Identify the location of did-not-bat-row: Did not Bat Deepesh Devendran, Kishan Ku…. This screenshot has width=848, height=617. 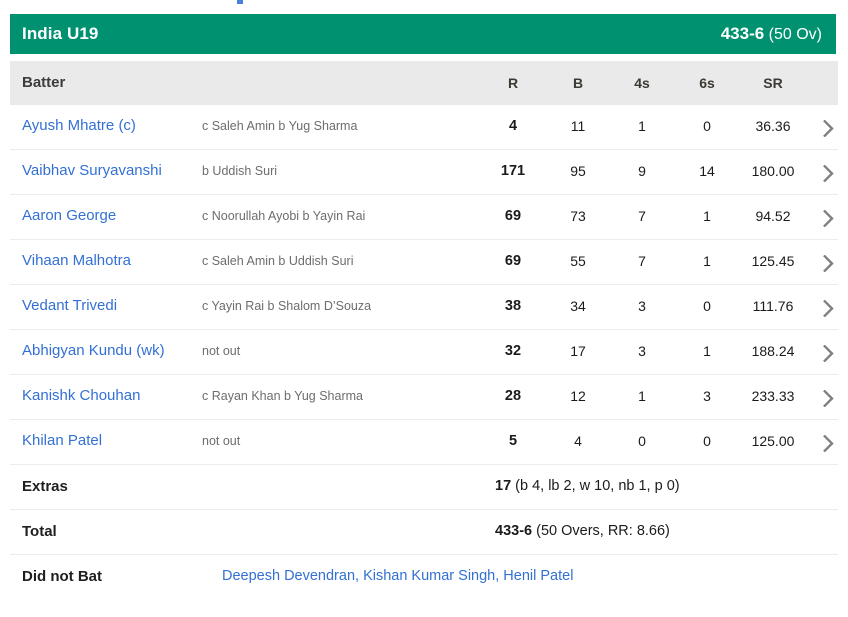
(424, 577).